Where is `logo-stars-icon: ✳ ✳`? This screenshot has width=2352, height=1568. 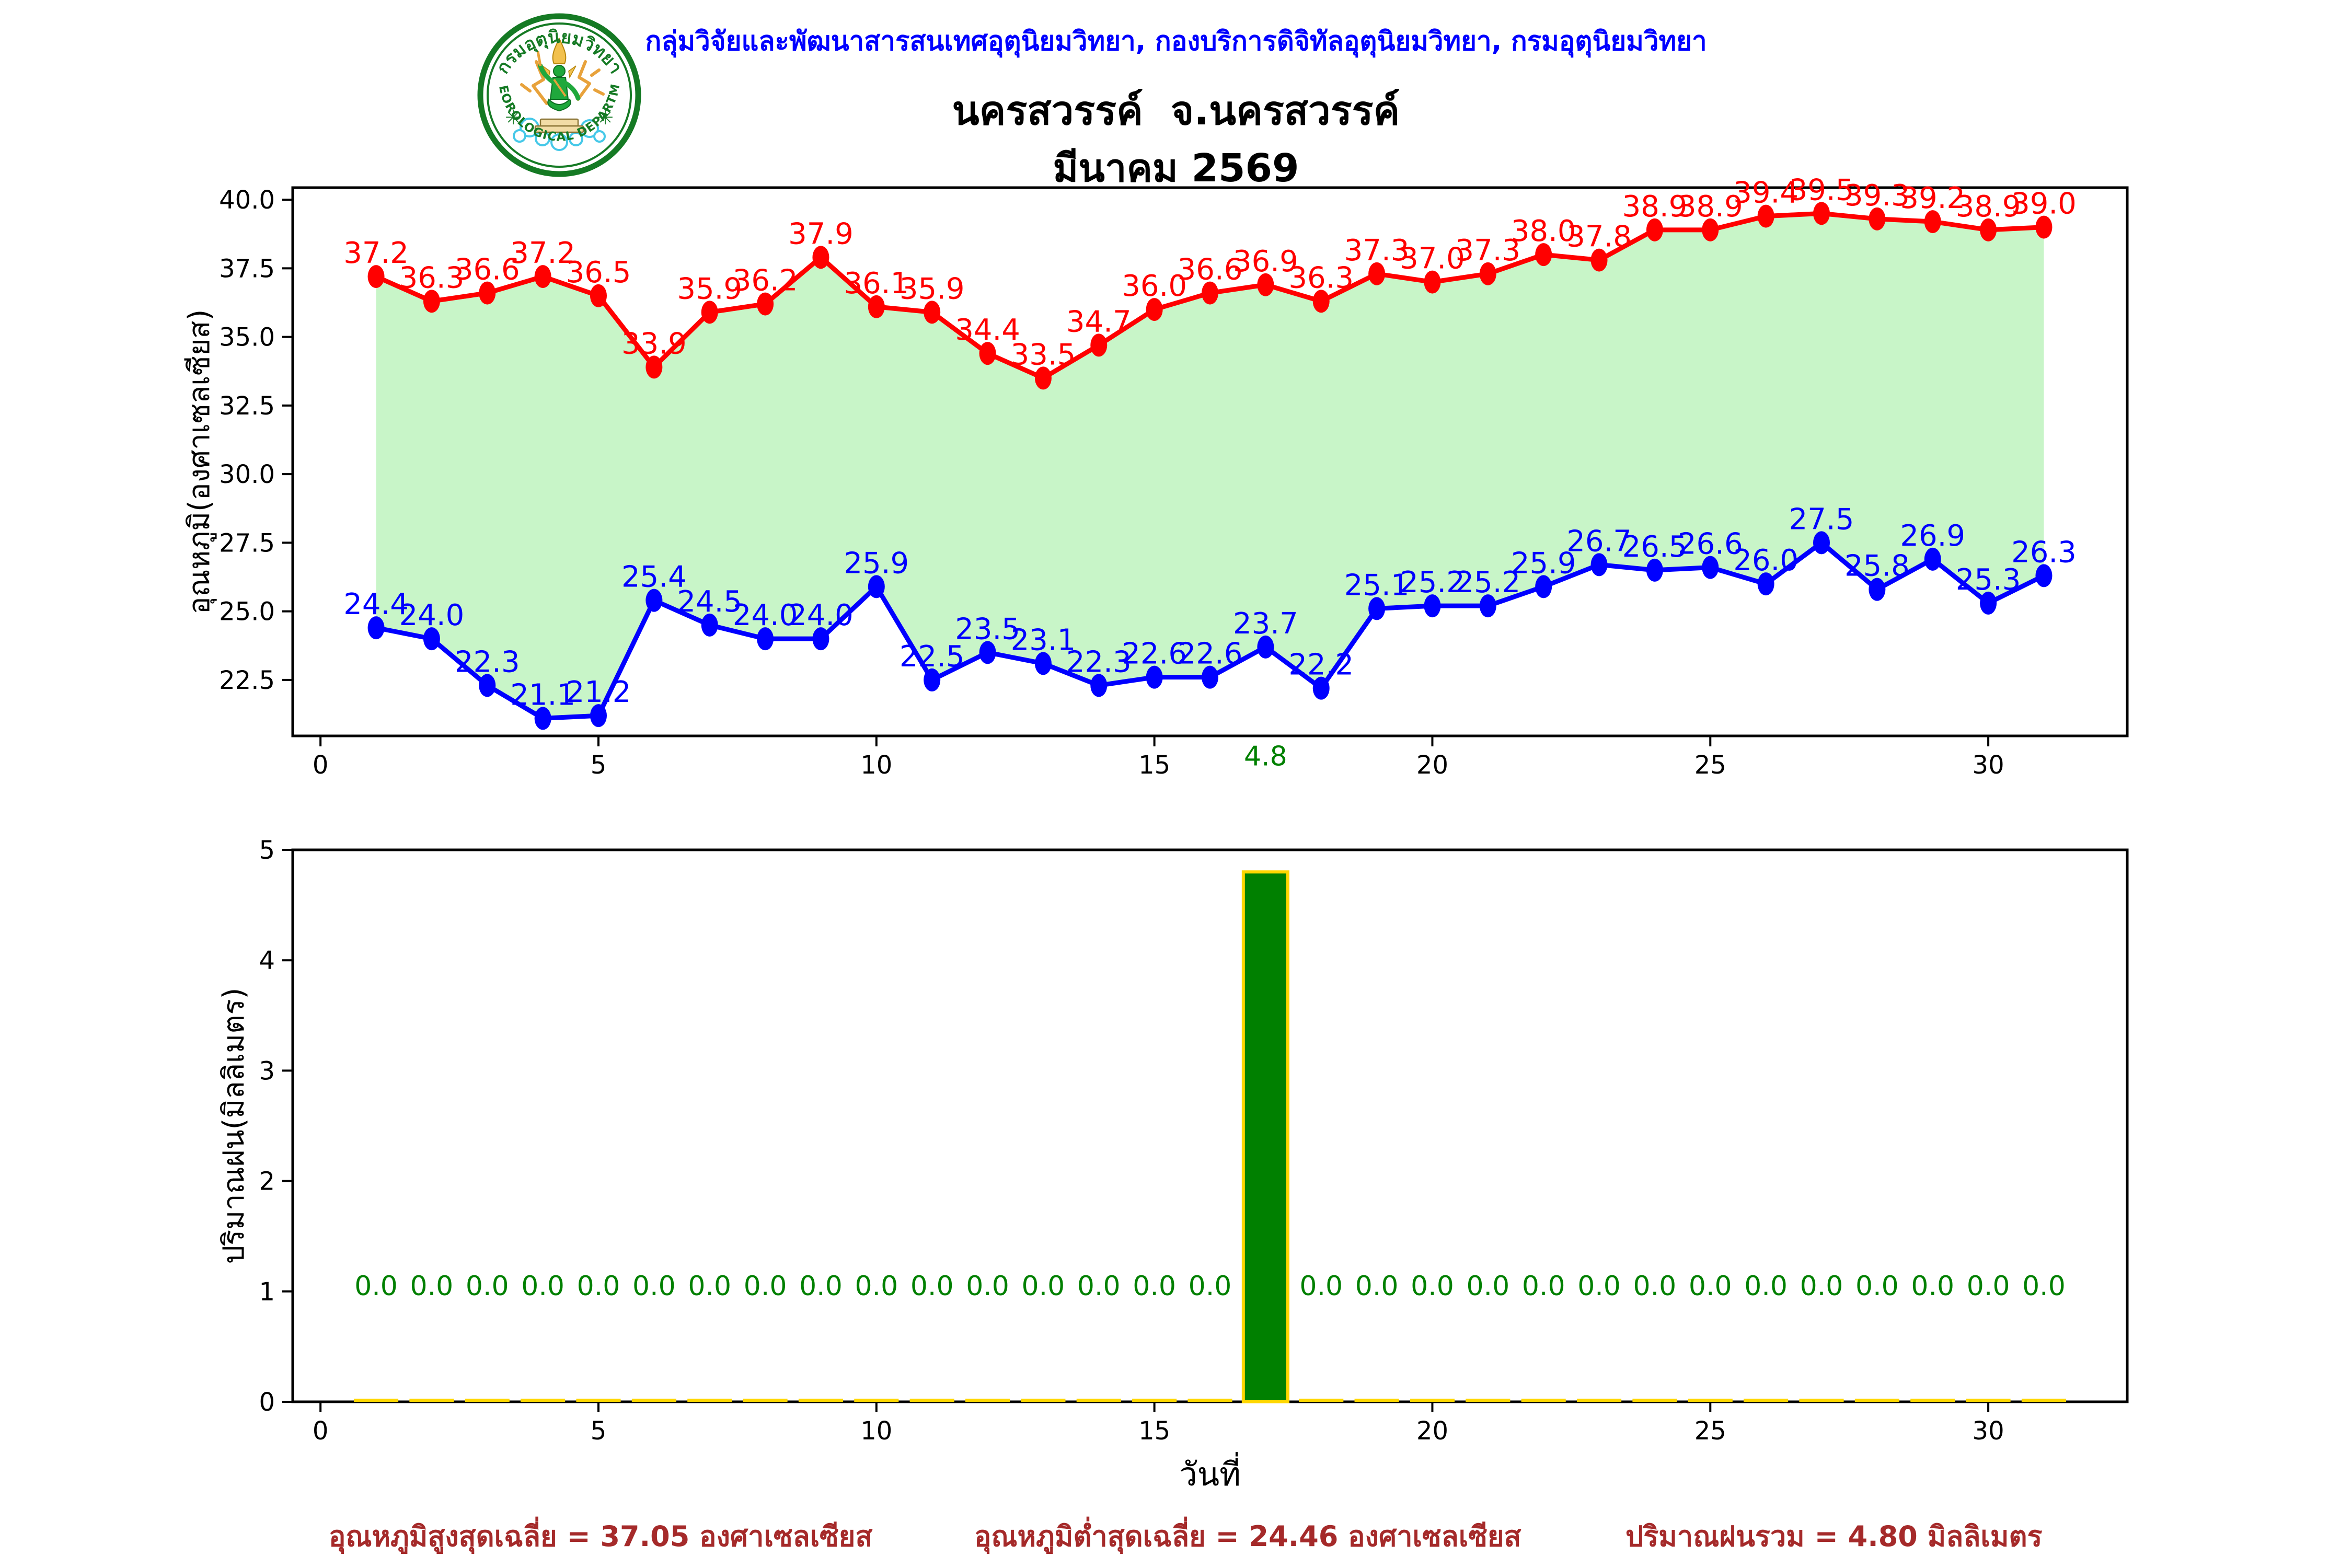 logo-stars-icon: ✳ ✳ is located at coordinates (559, 117).